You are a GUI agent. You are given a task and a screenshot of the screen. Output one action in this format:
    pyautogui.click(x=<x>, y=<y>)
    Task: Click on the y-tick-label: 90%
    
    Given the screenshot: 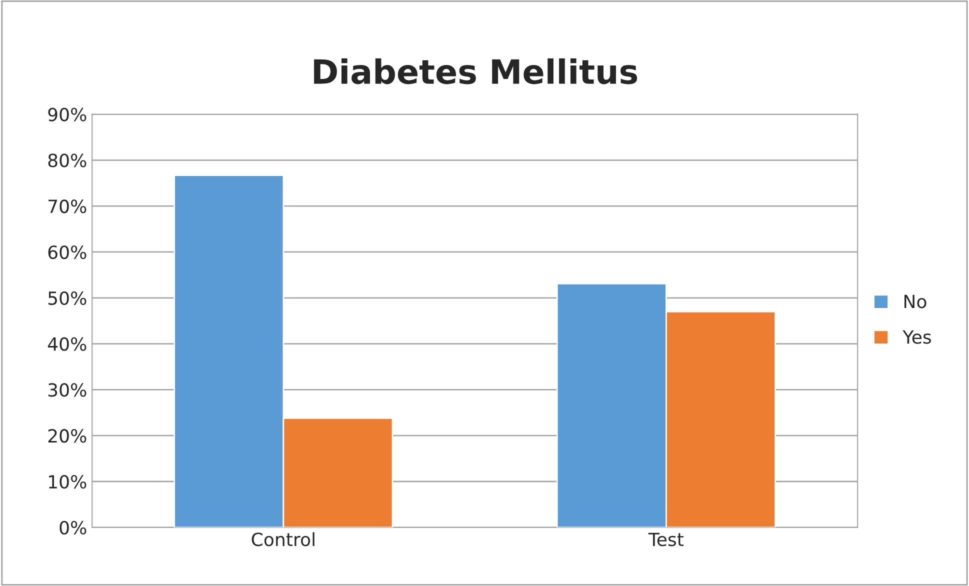 What is the action you would take?
    pyautogui.click(x=67, y=115)
    